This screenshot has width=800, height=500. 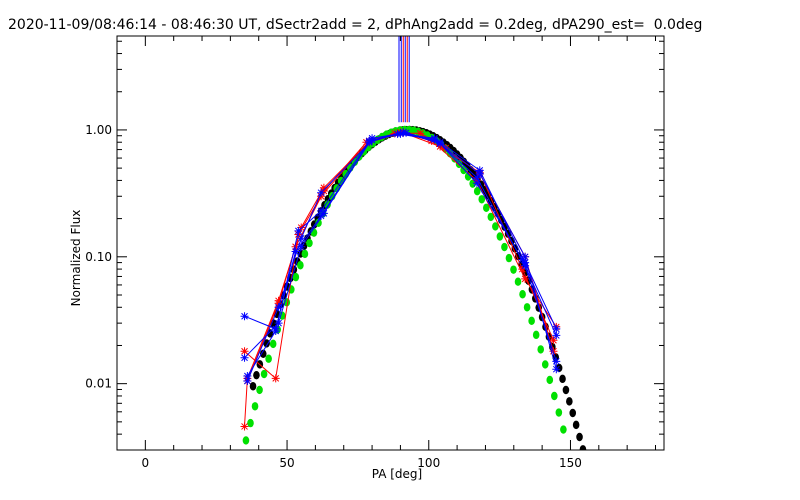 I want to click on x-tick-label: 0, so click(x=146, y=463).